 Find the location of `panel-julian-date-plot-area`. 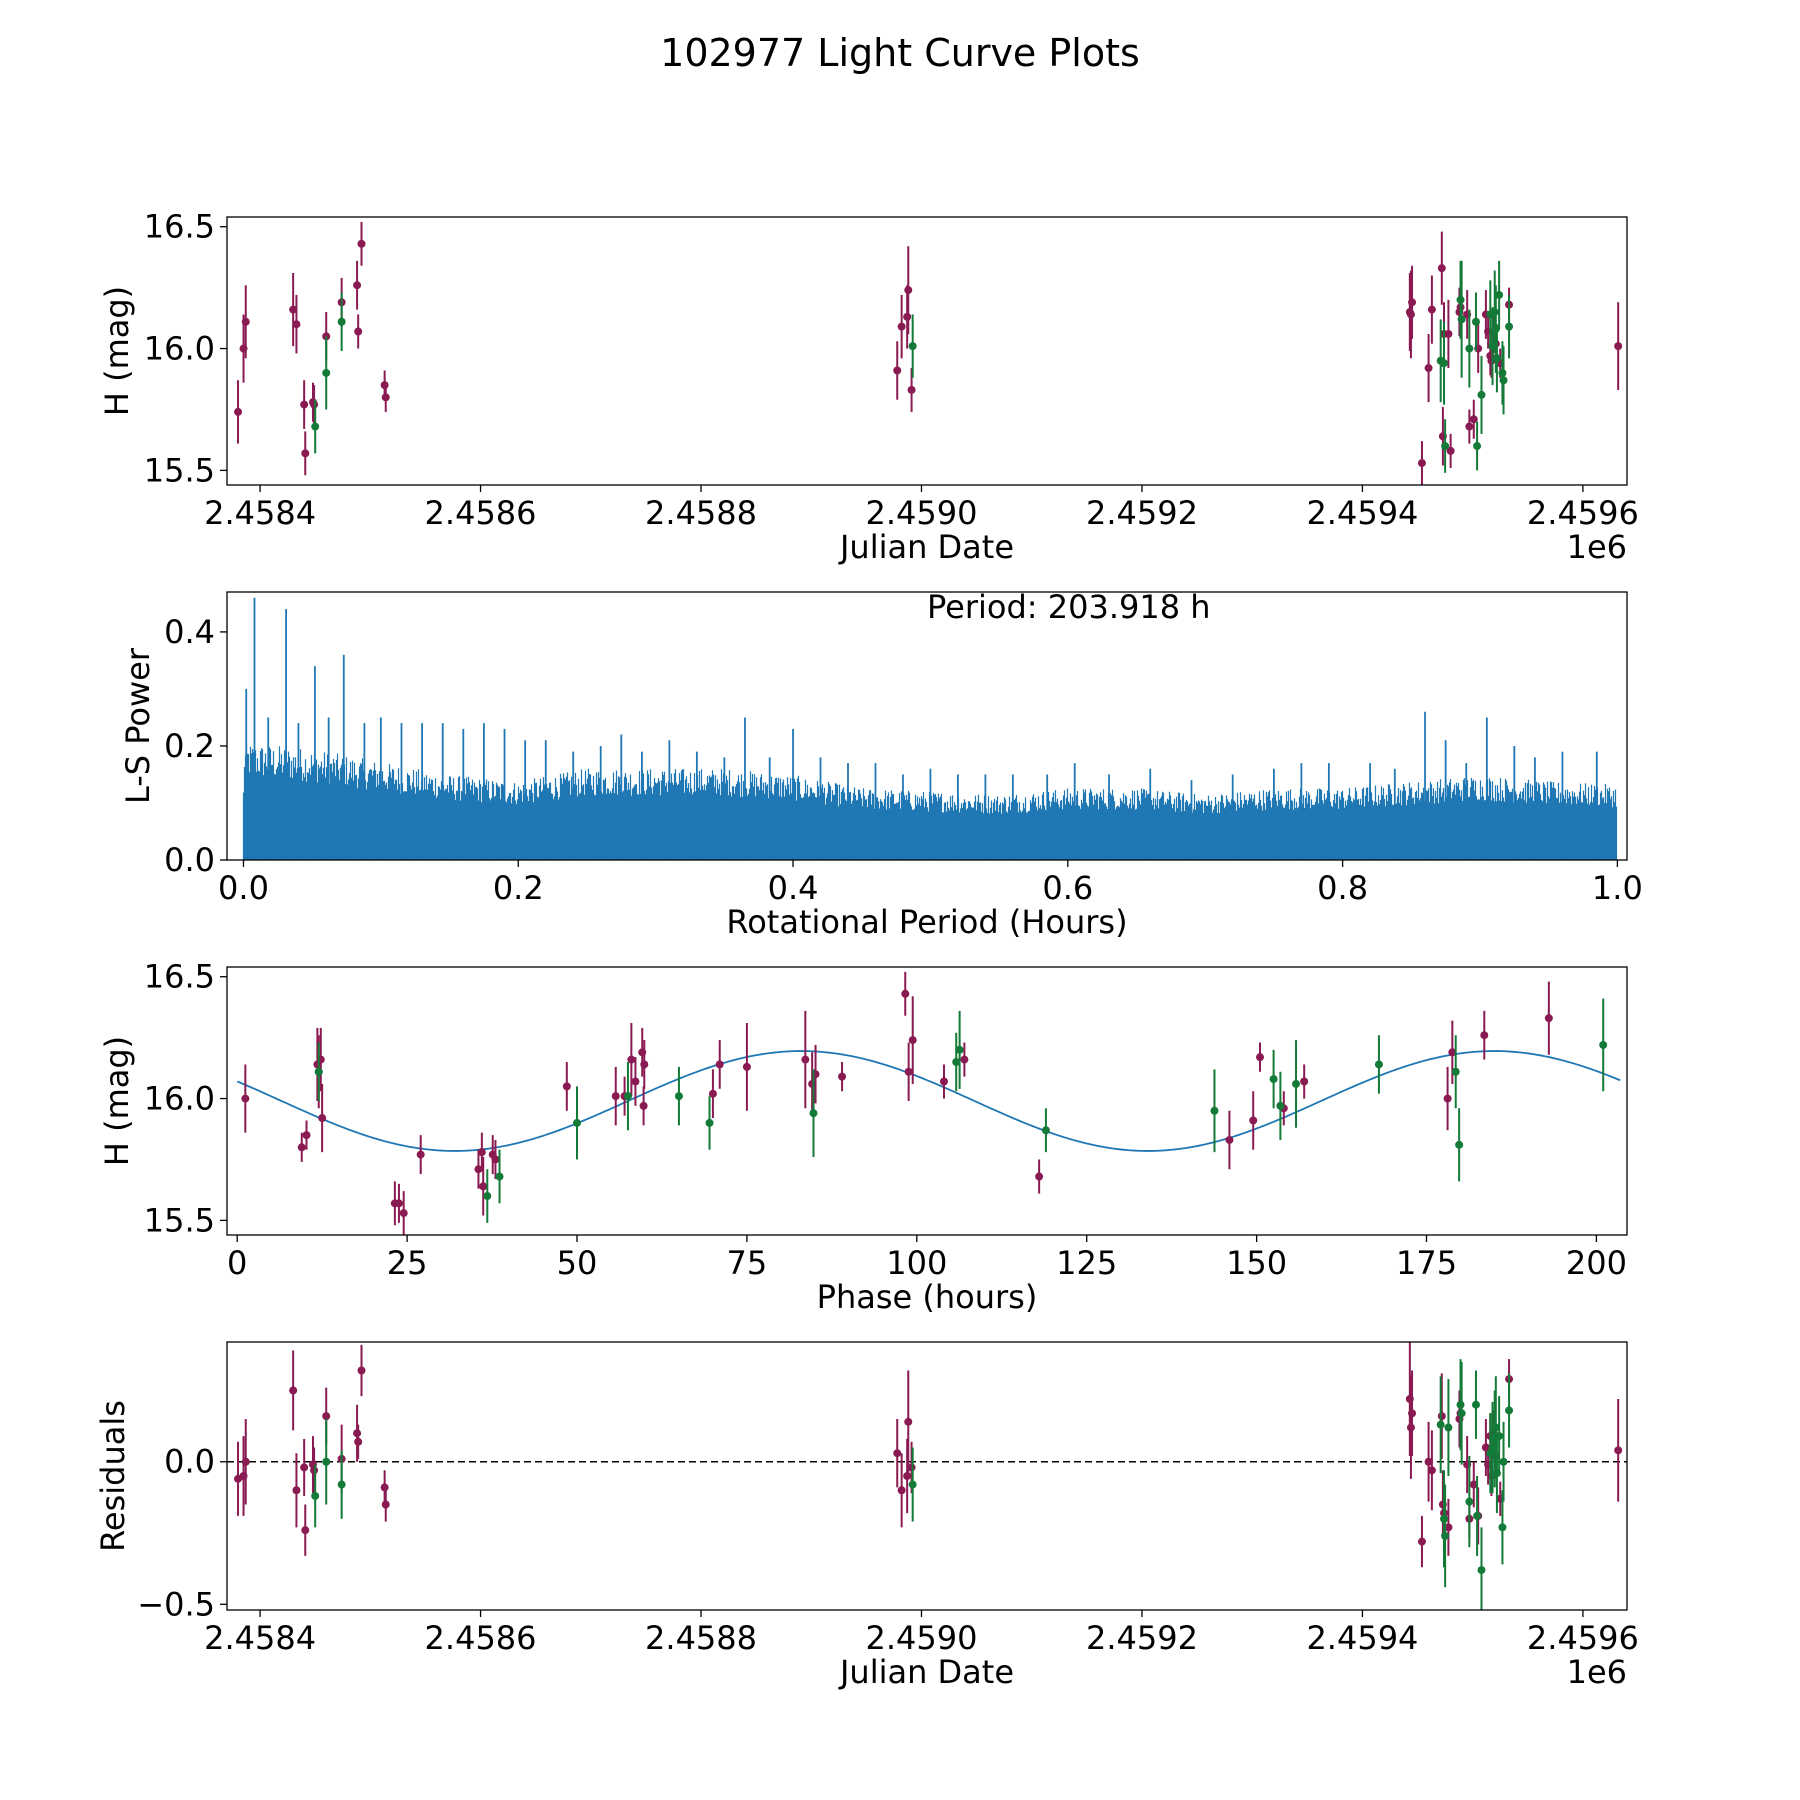

panel-julian-date-plot-area is located at coordinates (928, 353).